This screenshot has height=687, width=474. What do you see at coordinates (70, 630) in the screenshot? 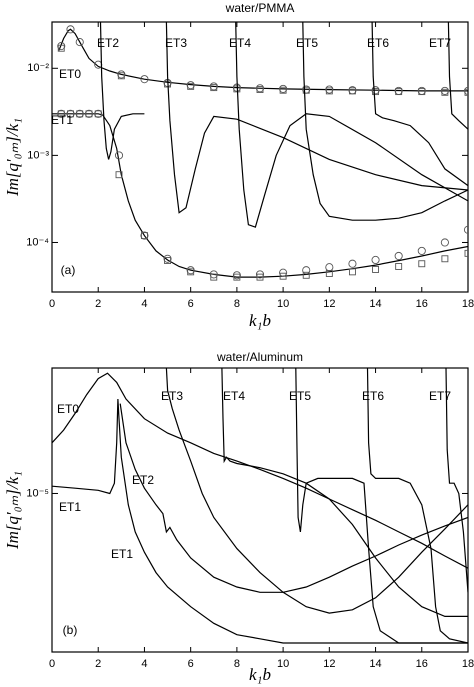
I see `panel-label: (b)` at bounding box center [70, 630].